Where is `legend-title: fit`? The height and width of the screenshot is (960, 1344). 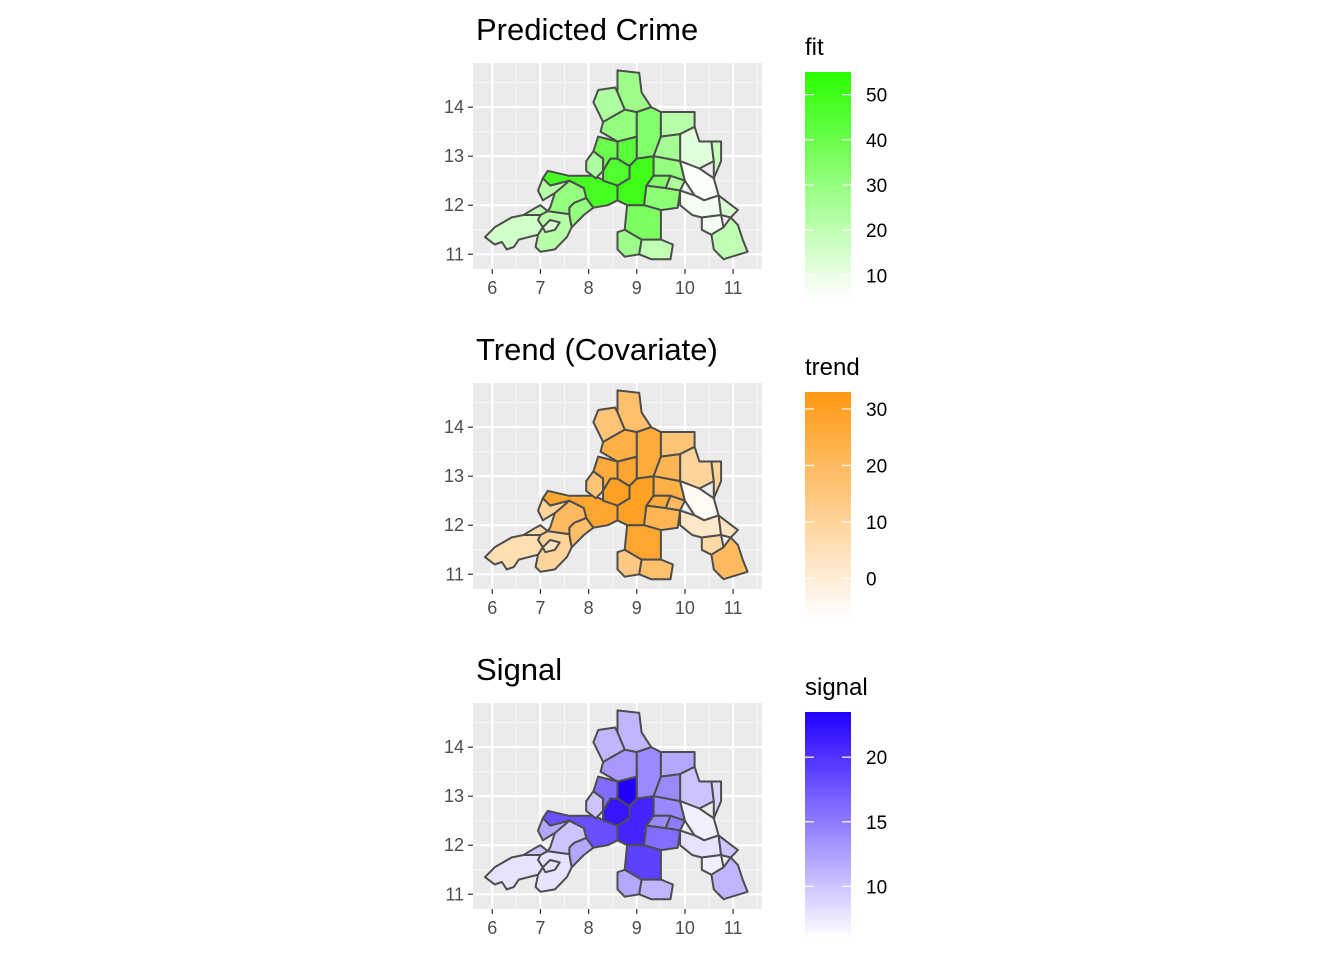
legend-title: fit is located at coordinates (814, 47).